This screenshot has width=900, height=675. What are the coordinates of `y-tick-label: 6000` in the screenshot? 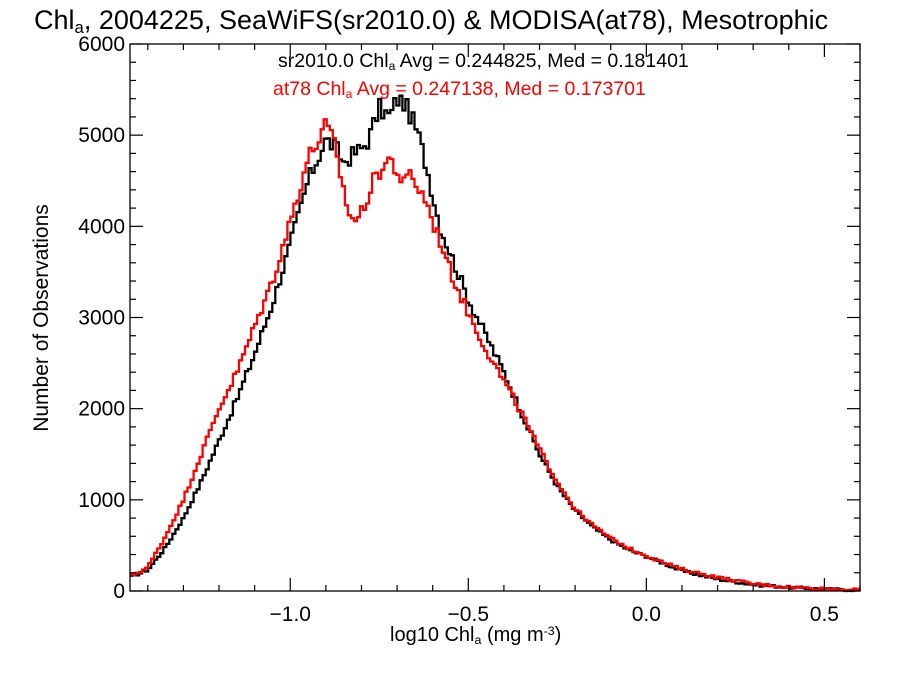 It's located at (101, 44).